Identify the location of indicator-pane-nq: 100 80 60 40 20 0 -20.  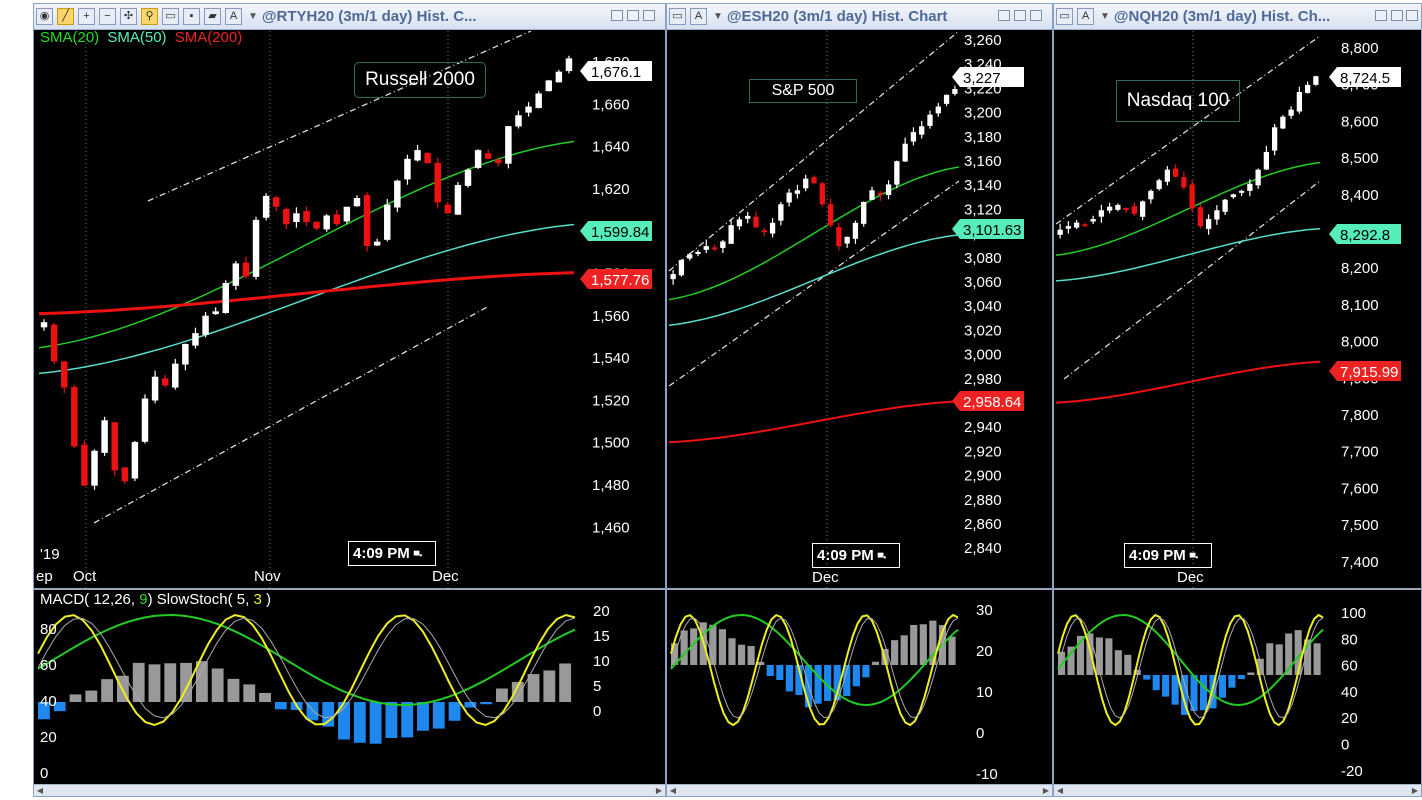
(1238, 688).